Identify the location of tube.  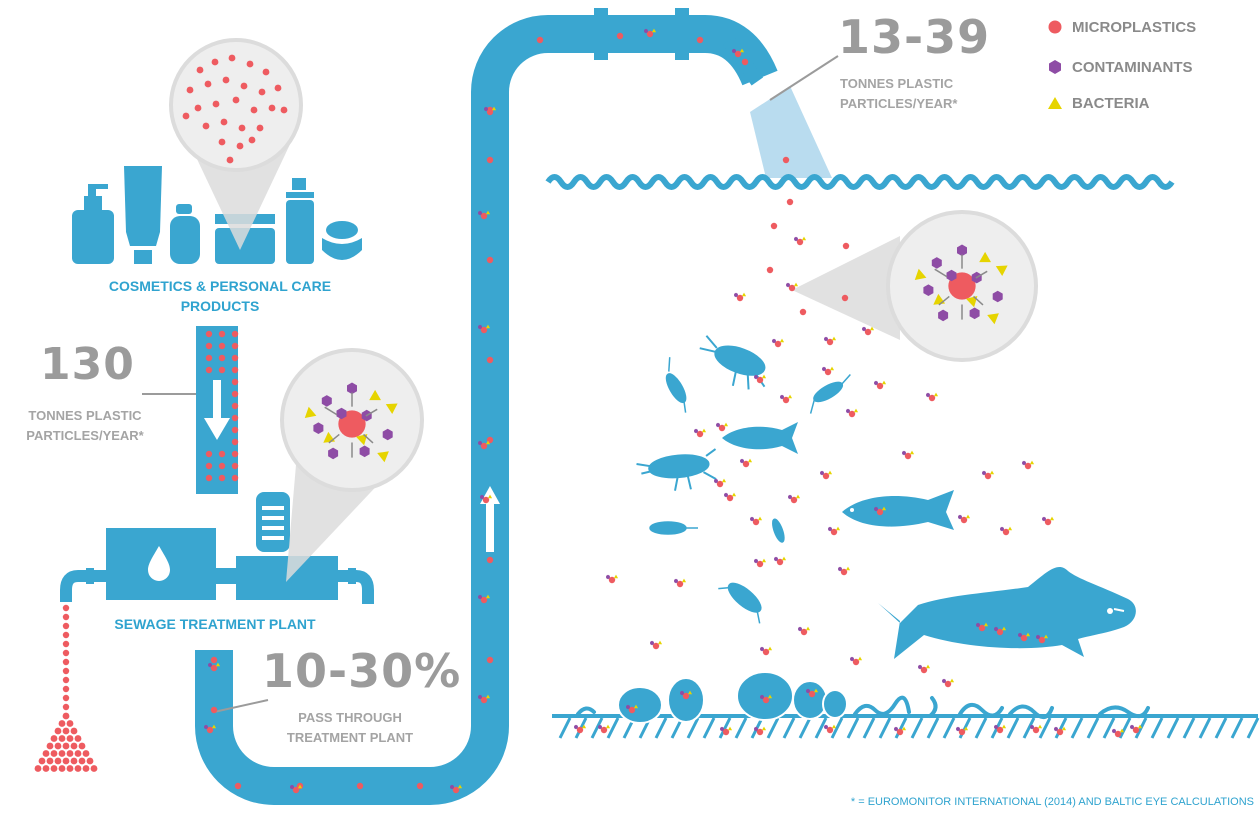
(143, 215).